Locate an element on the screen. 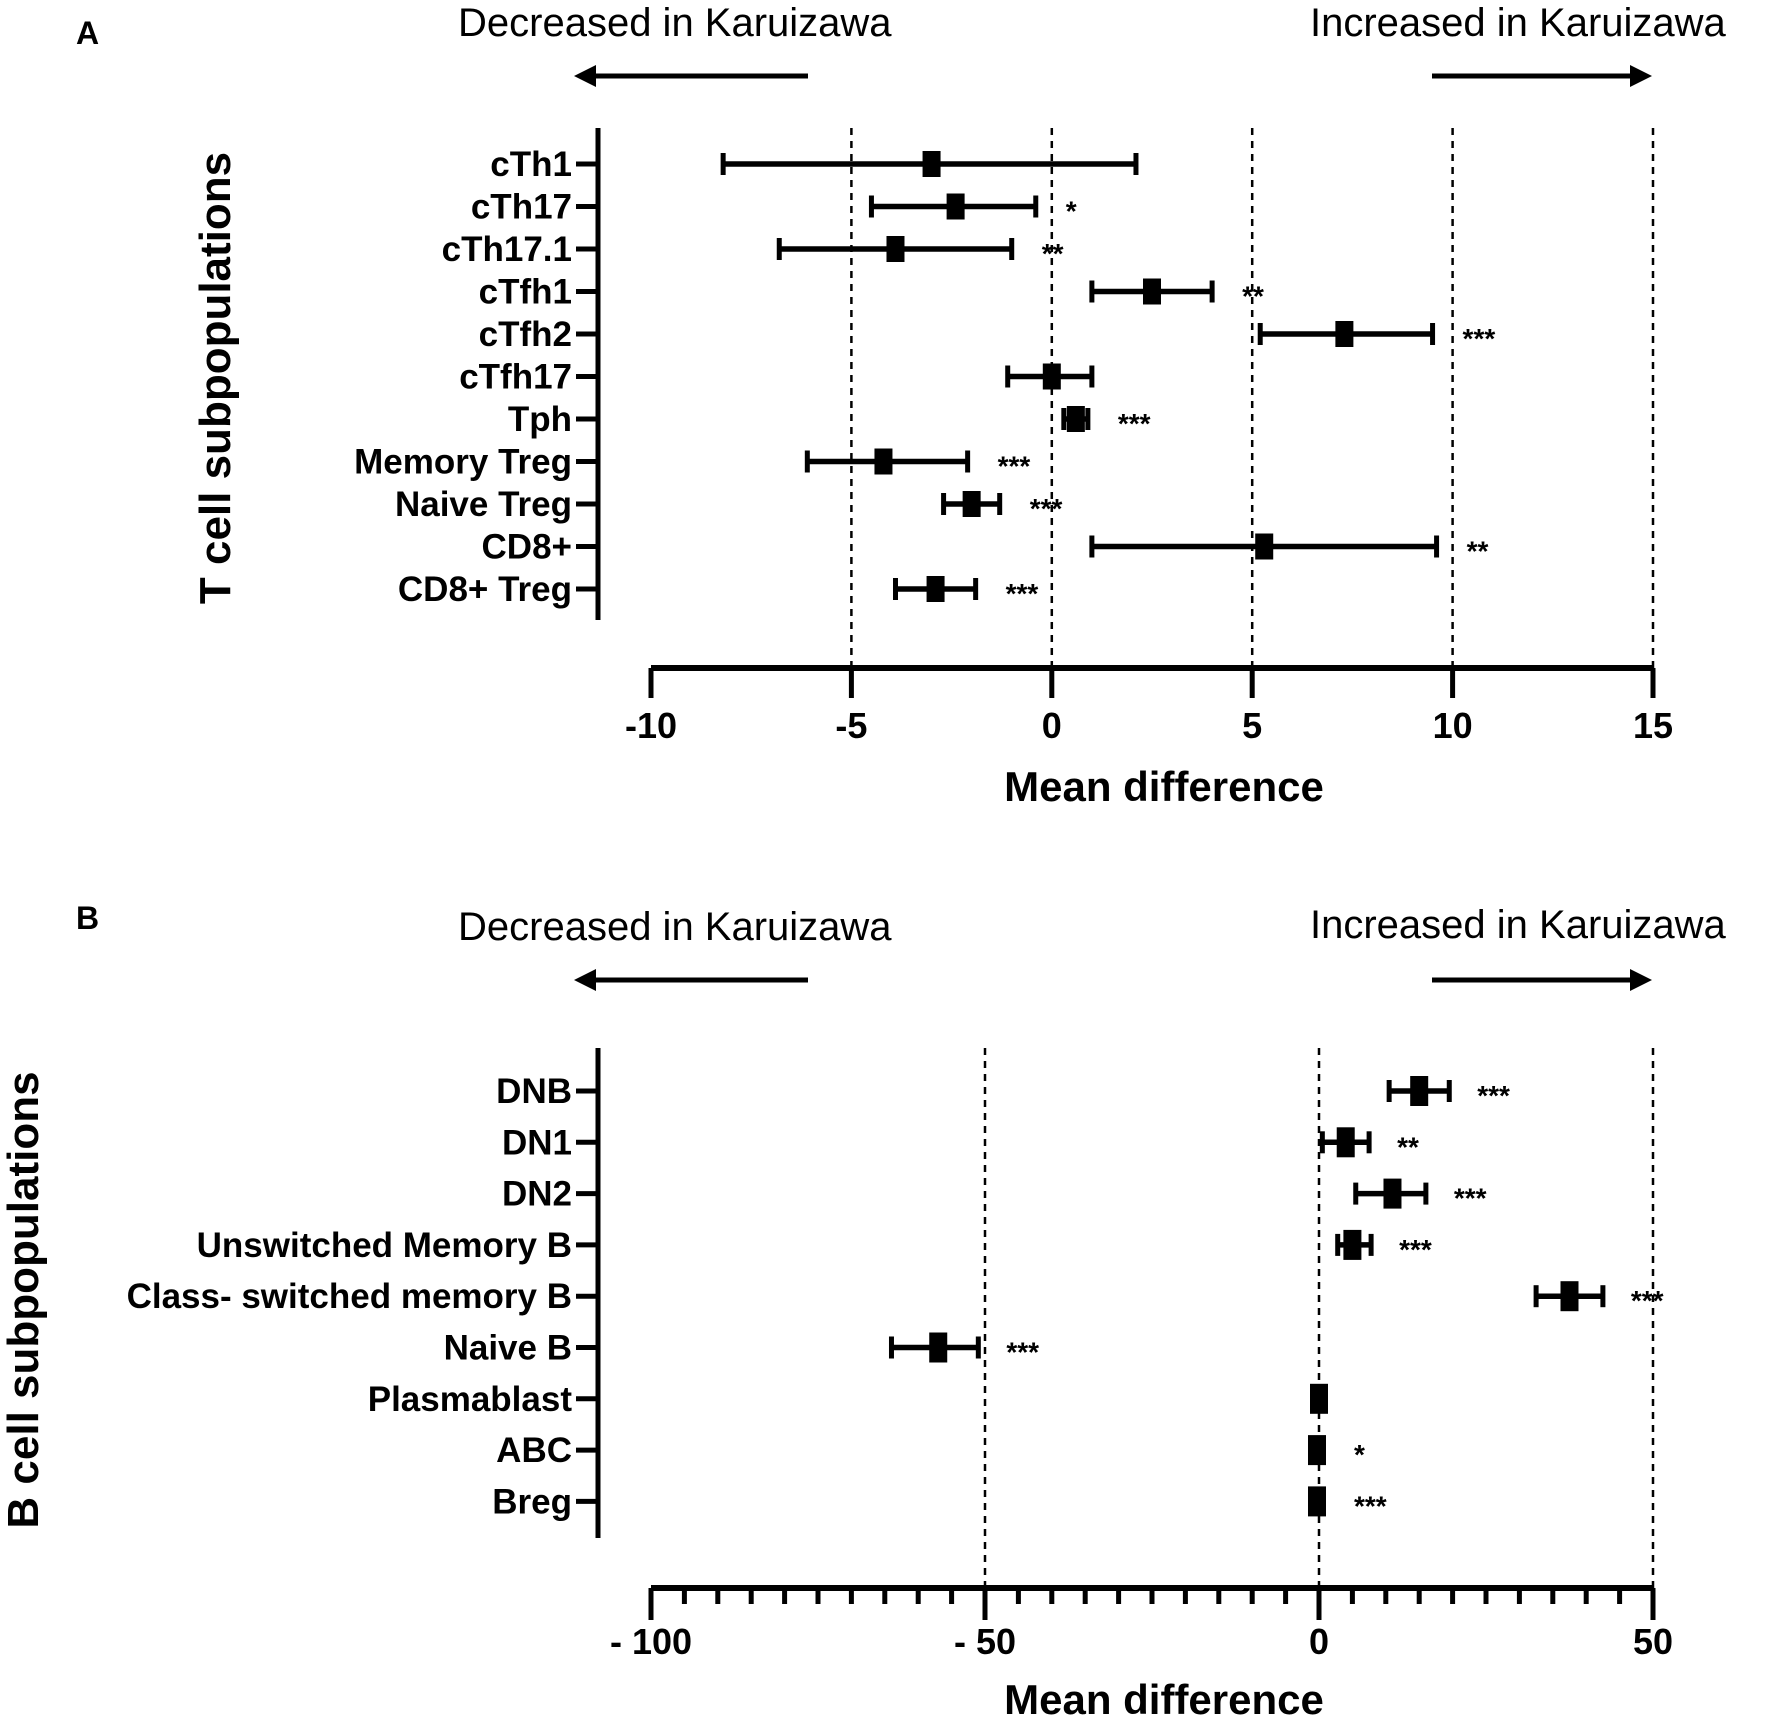  category-label: Unswitched Memory B is located at coordinates (384, 1245).